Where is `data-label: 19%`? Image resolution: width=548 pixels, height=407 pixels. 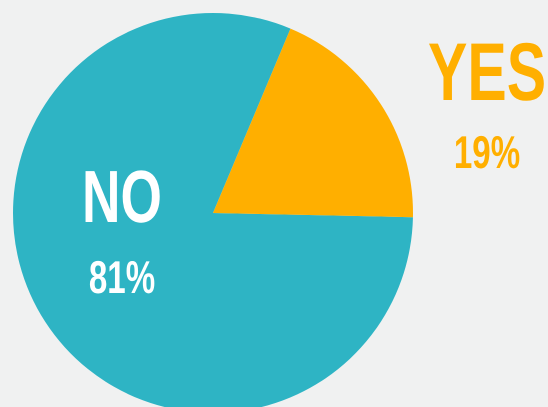 data-label: 19% is located at coordinates (487, 153).